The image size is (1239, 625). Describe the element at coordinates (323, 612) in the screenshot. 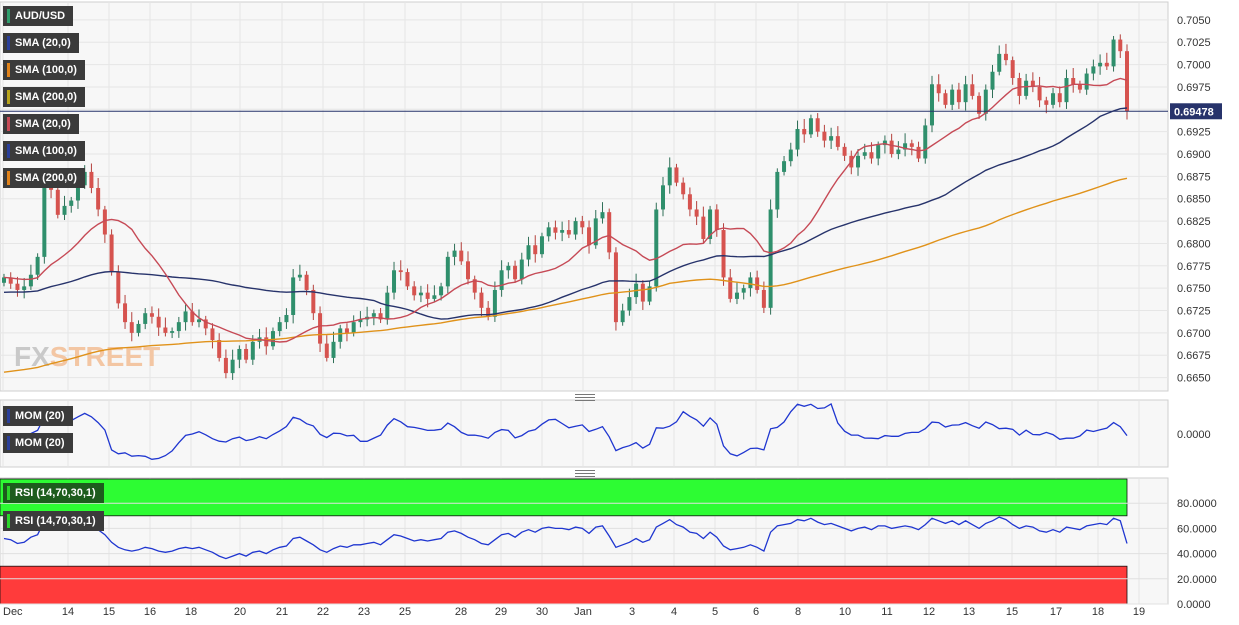

I see `x-tick-label: 22` at that location.